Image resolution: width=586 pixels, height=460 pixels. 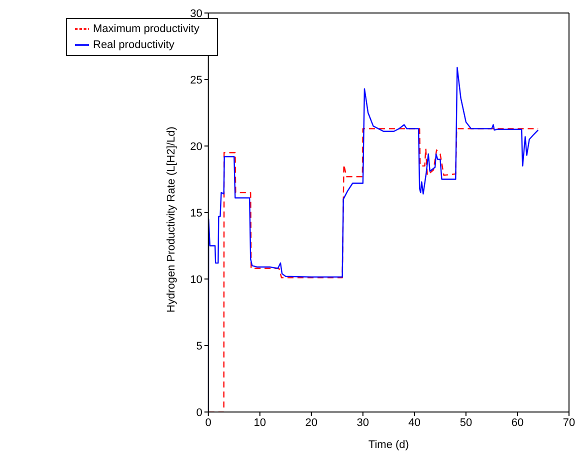 I want to click on y-axis-title: Hydrogen Productivity Rate (L[H2]/Ld), so click(x=171, y=219).